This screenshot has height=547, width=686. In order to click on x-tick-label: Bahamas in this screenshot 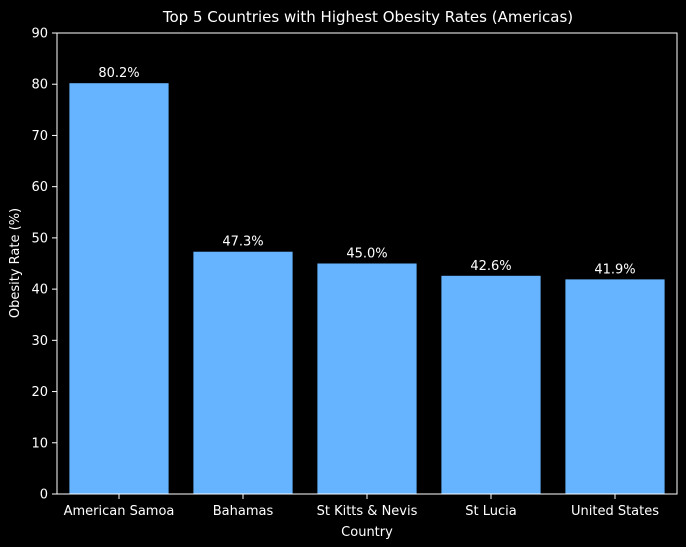, I will do `click(243, 511)`.